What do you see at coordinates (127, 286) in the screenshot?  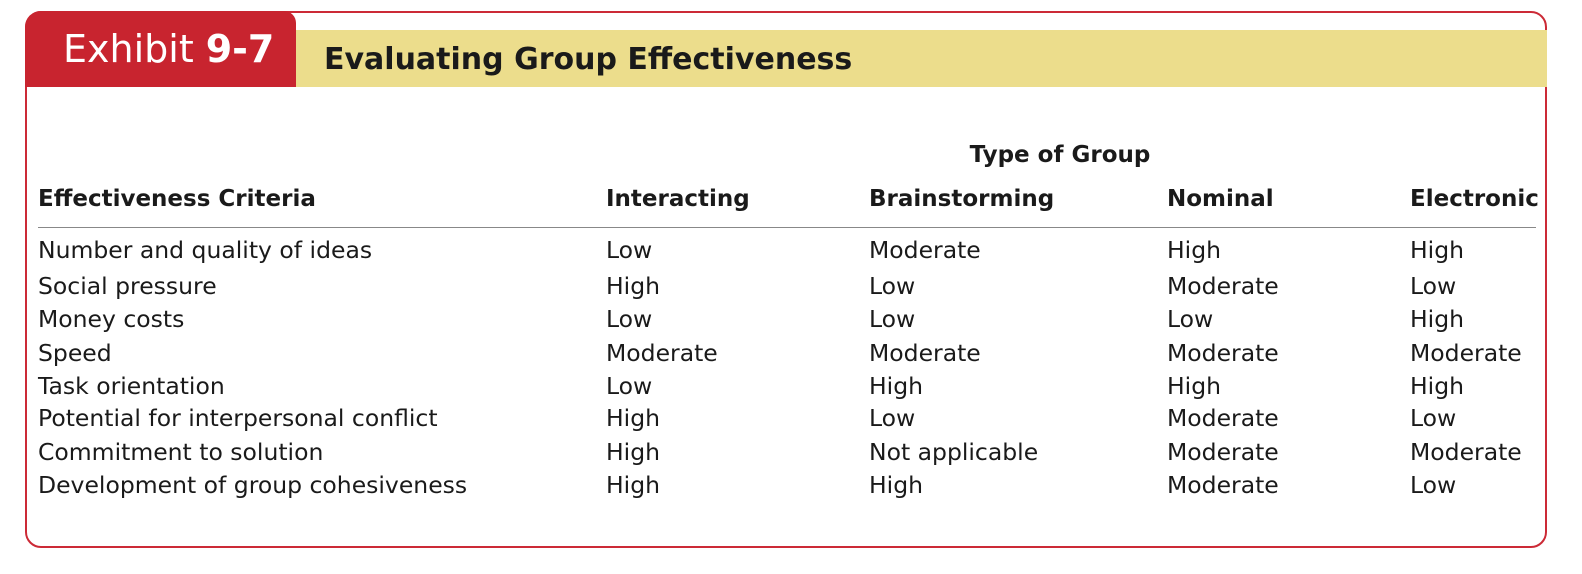 I see `criteria-cell: Social pressure` at bounding box center [127, 286].